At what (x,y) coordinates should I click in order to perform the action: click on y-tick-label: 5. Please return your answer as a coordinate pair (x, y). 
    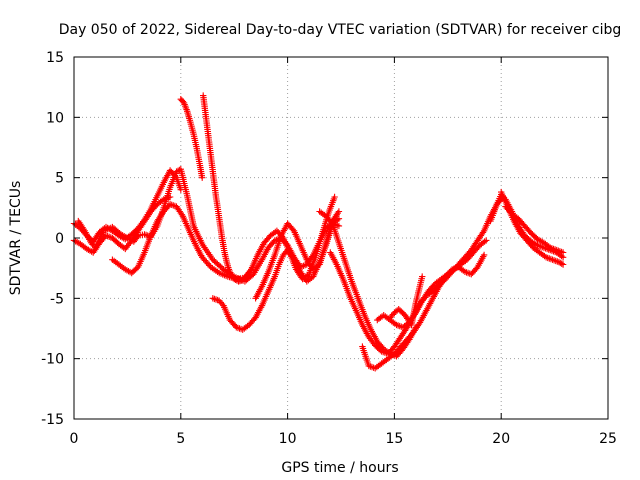
    Looking at the image, I should click on (59, 179).